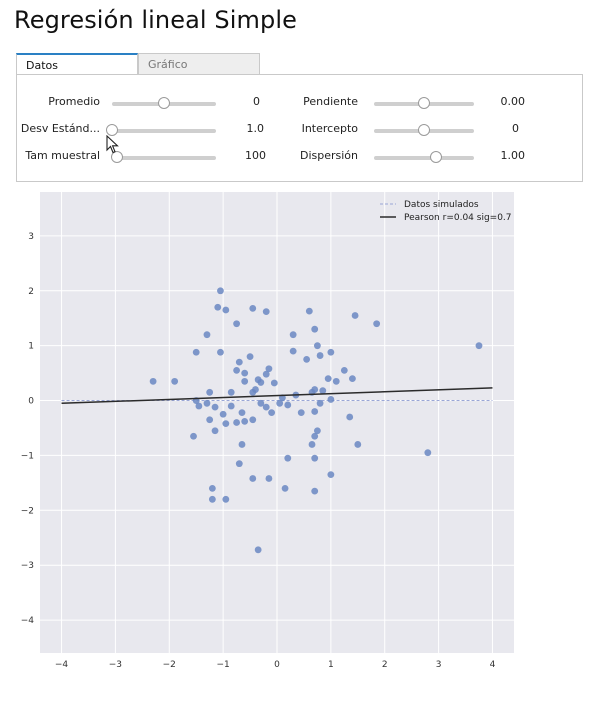 The width and height of the screenshot is (600, 710). Describe the element at coordinates (424, 158) in the screenshot. I see `dispersion-slider-track` at that location.